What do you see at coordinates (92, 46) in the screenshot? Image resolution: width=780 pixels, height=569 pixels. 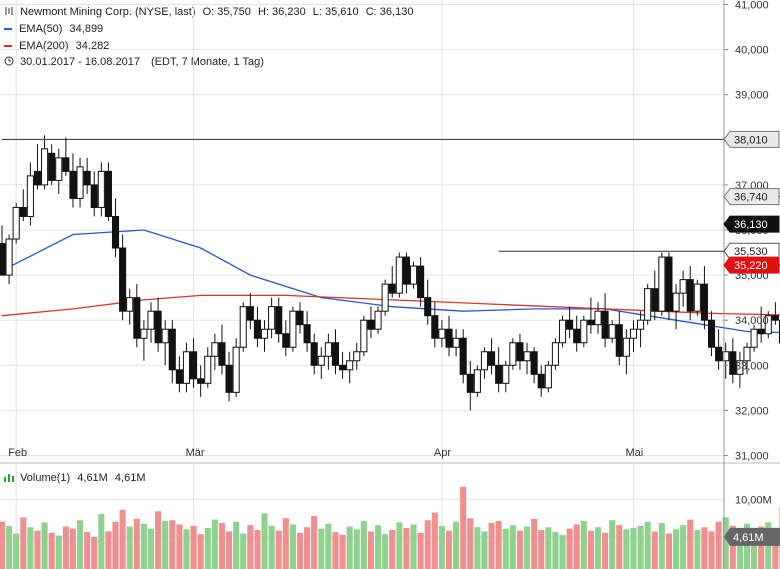 I see `ema200-value: 34,282` at bounding box center [92, 46].